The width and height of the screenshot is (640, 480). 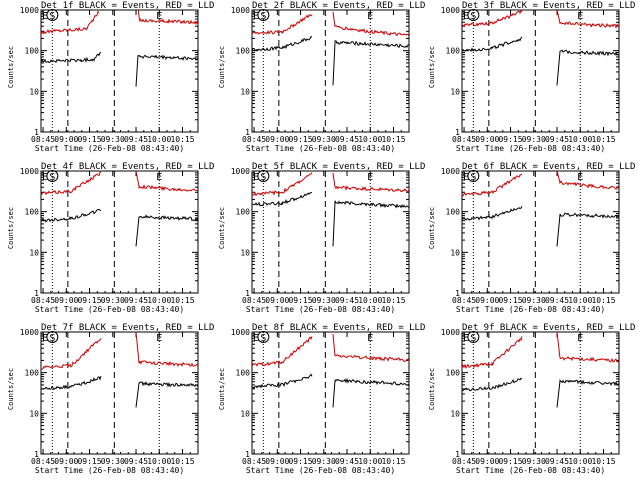 I want to click on chart-title: Det 8f BLACK = Events, RED = LLD, so click(x=338, y=328).